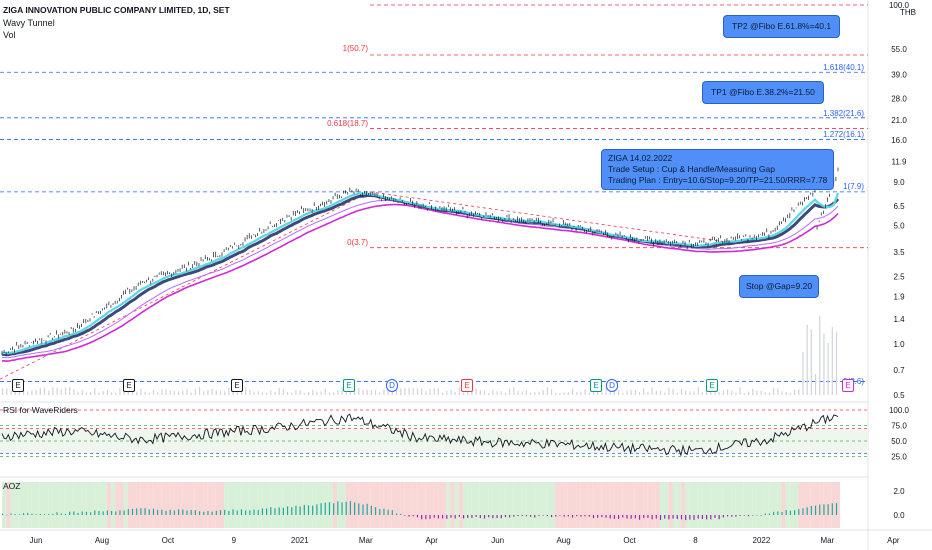  What do you see at coordinates (779, 286) in the screenshot?
I see `note-stop: Stop @Gap=9.20` at bounding box center [779, 286].